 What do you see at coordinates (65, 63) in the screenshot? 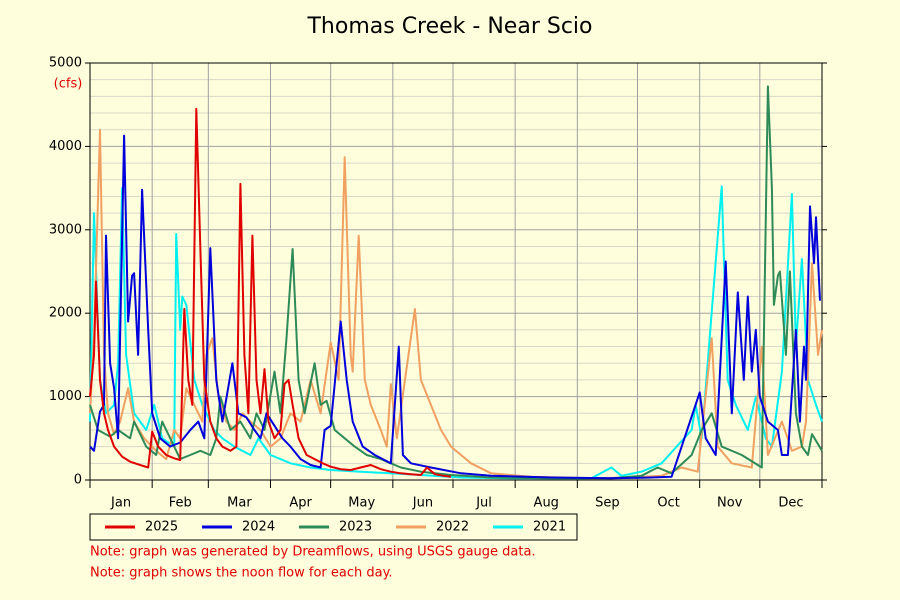
I see `y-tick-label: 5000` at bounding box center [65, 63].